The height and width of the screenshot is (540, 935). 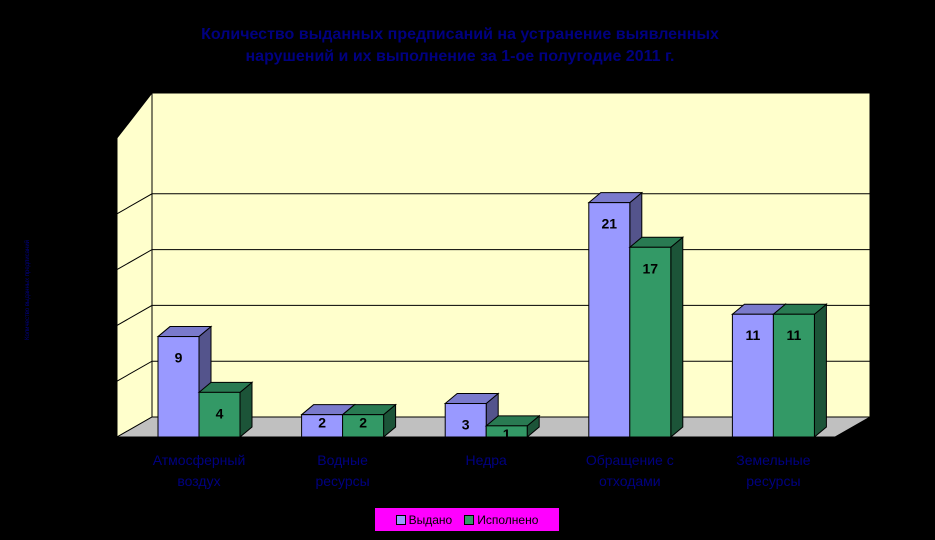 What do you see at coordinates (400, 519) in the screenshot?
I see `legend-swatch-issued` at bounding box center [400, 519].